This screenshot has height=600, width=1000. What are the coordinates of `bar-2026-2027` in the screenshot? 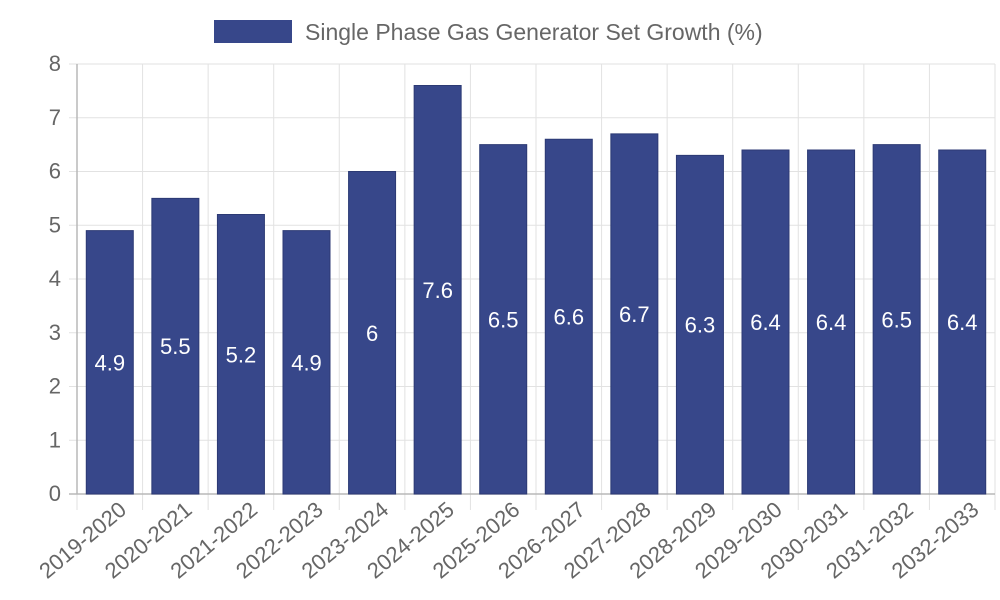 It's located at (568, 316).